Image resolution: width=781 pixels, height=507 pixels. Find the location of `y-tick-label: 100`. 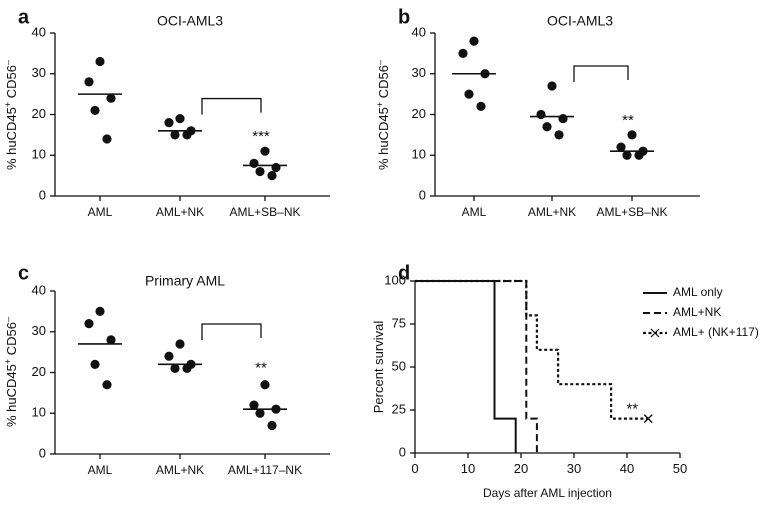

y-tick-label: 100 is located at coordinates (395, 279).